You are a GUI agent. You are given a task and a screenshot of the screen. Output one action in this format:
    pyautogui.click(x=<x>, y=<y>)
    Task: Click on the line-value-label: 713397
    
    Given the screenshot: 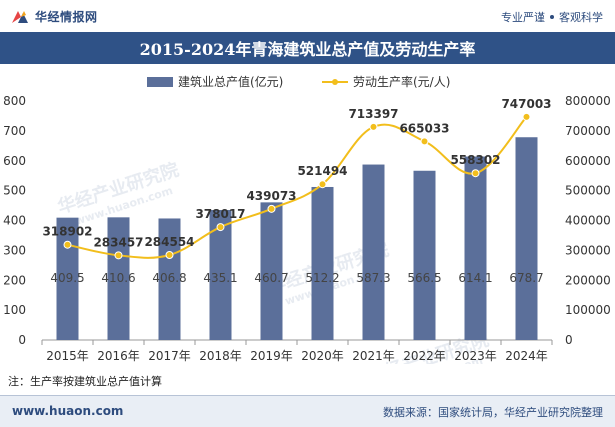 What is the action you would take?
    pyautogui.click(x=373, y=114)
    